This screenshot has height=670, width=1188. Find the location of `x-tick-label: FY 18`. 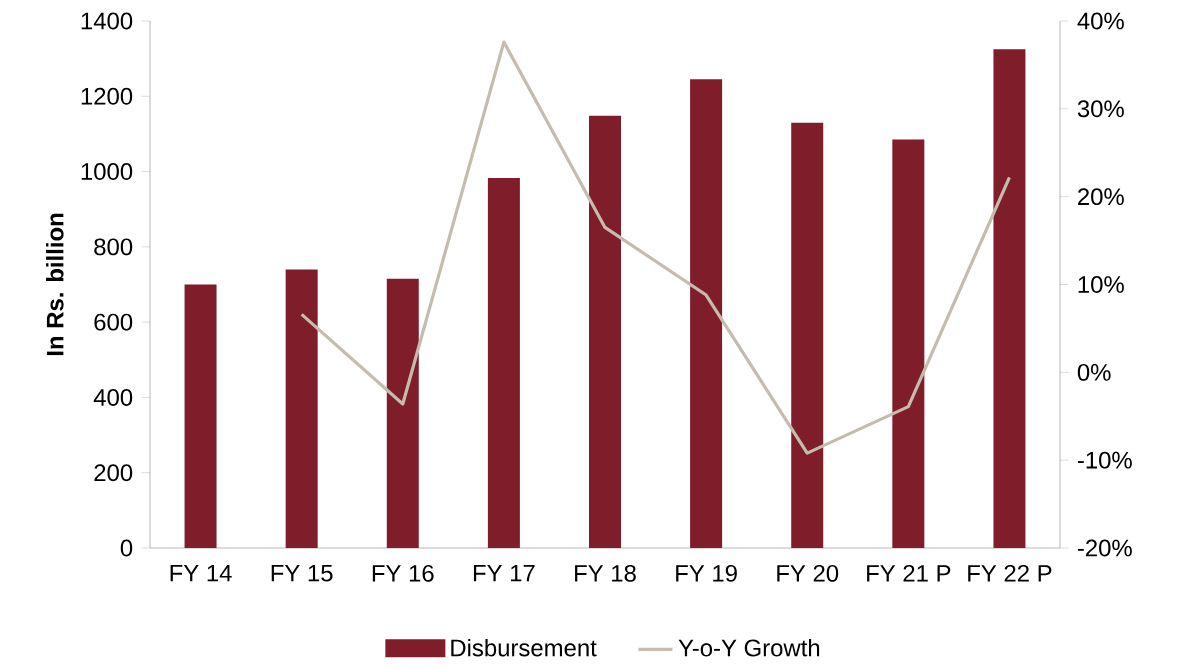

x-tick-label: FY 18 is located at coordinates (605, 573).